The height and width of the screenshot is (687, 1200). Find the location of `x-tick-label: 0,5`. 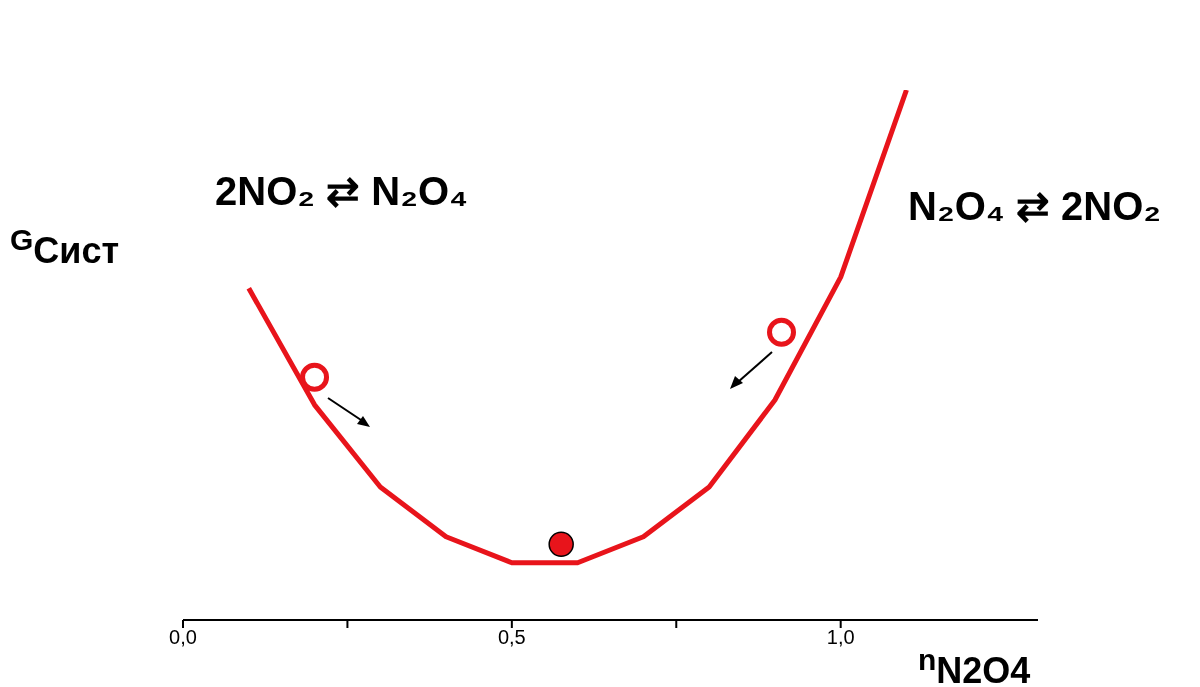

x-tick-label: 0,5 is located at coordinates (511, 637).